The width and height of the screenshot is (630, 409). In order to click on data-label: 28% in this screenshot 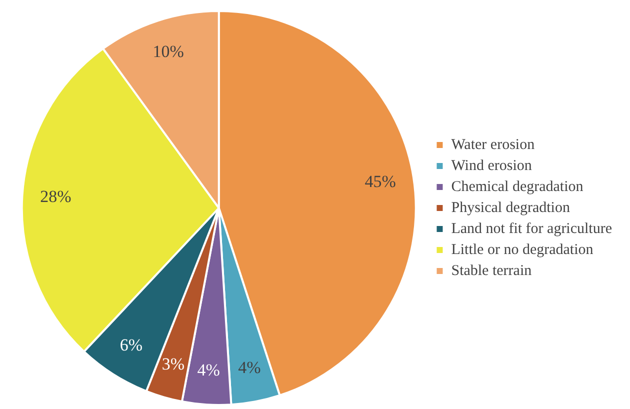, I will do `click(56, 196)`.